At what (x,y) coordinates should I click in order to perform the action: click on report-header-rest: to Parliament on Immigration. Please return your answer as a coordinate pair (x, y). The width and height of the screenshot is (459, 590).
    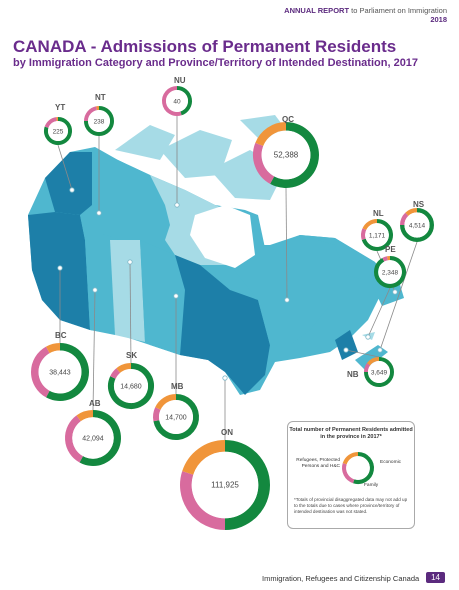
    Looking at the image, I should click on (399, 10).